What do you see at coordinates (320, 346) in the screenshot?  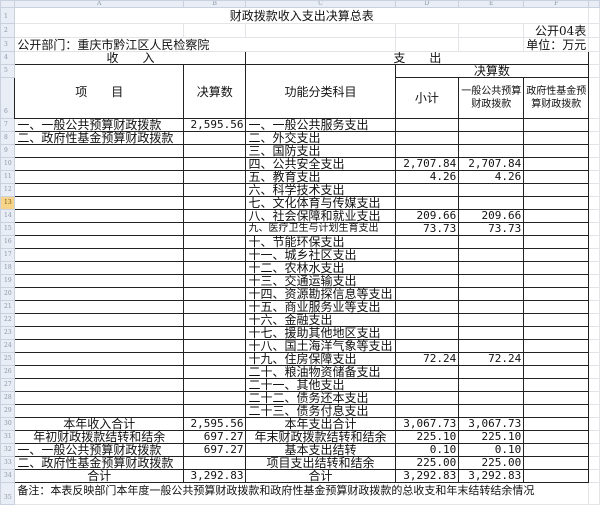 I see `expense-function-cell: 十八、国土海洋气象等支出` at bounding box center [320, 346].